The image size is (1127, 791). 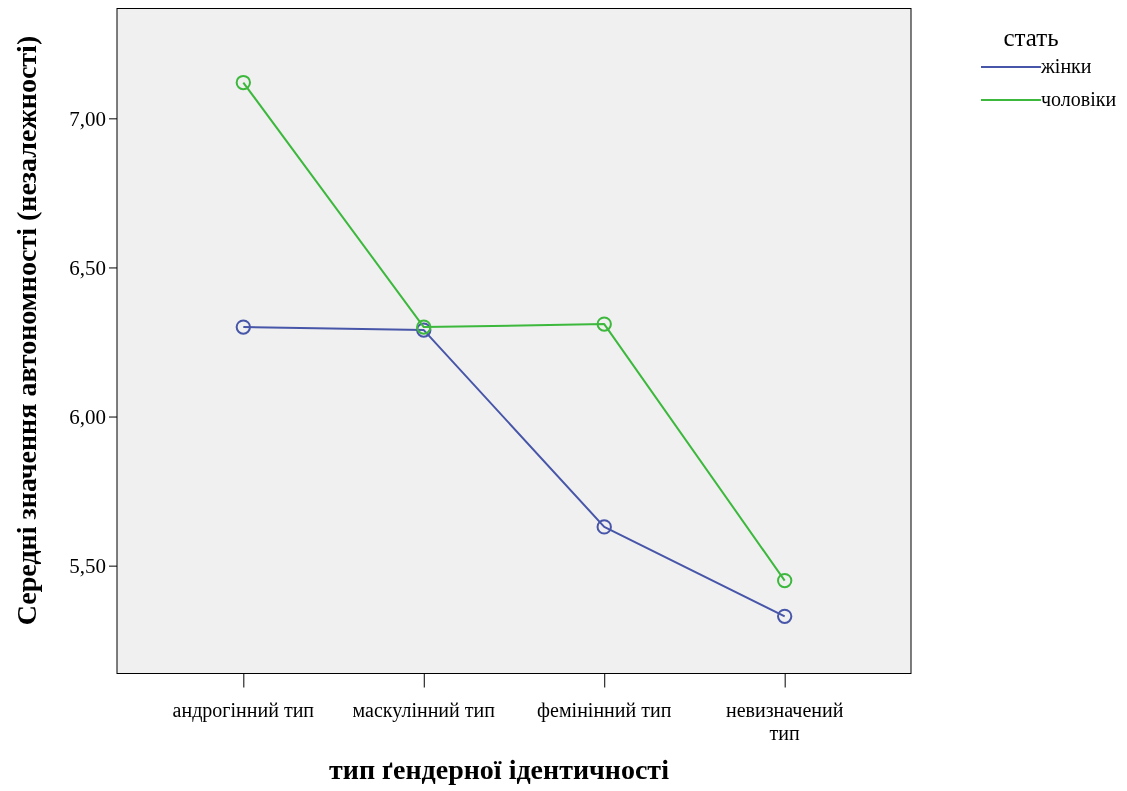 What do you see at coordinates (243, 710) in the screenshot?
I see `x-tick-label: андрогінний тип` at bounding box center [243, 710].